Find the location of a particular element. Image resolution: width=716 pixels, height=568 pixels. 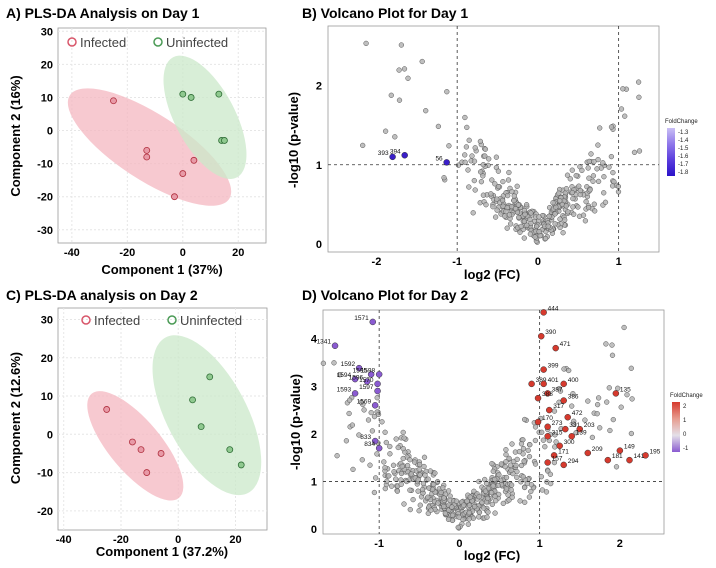

point-label: 149 is located at coordinates (629, 447).